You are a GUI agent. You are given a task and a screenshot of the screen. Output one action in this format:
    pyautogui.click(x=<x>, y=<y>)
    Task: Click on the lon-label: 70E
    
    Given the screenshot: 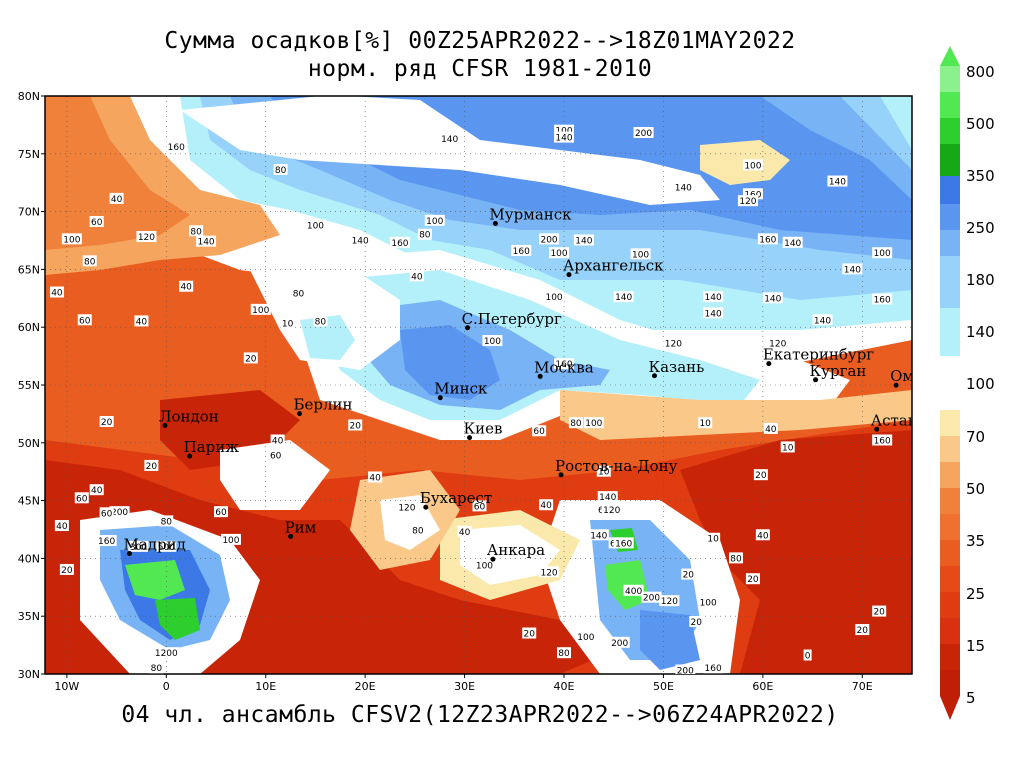 What is the action you would take?
    pyautogui.click(x=862, y=686)
    